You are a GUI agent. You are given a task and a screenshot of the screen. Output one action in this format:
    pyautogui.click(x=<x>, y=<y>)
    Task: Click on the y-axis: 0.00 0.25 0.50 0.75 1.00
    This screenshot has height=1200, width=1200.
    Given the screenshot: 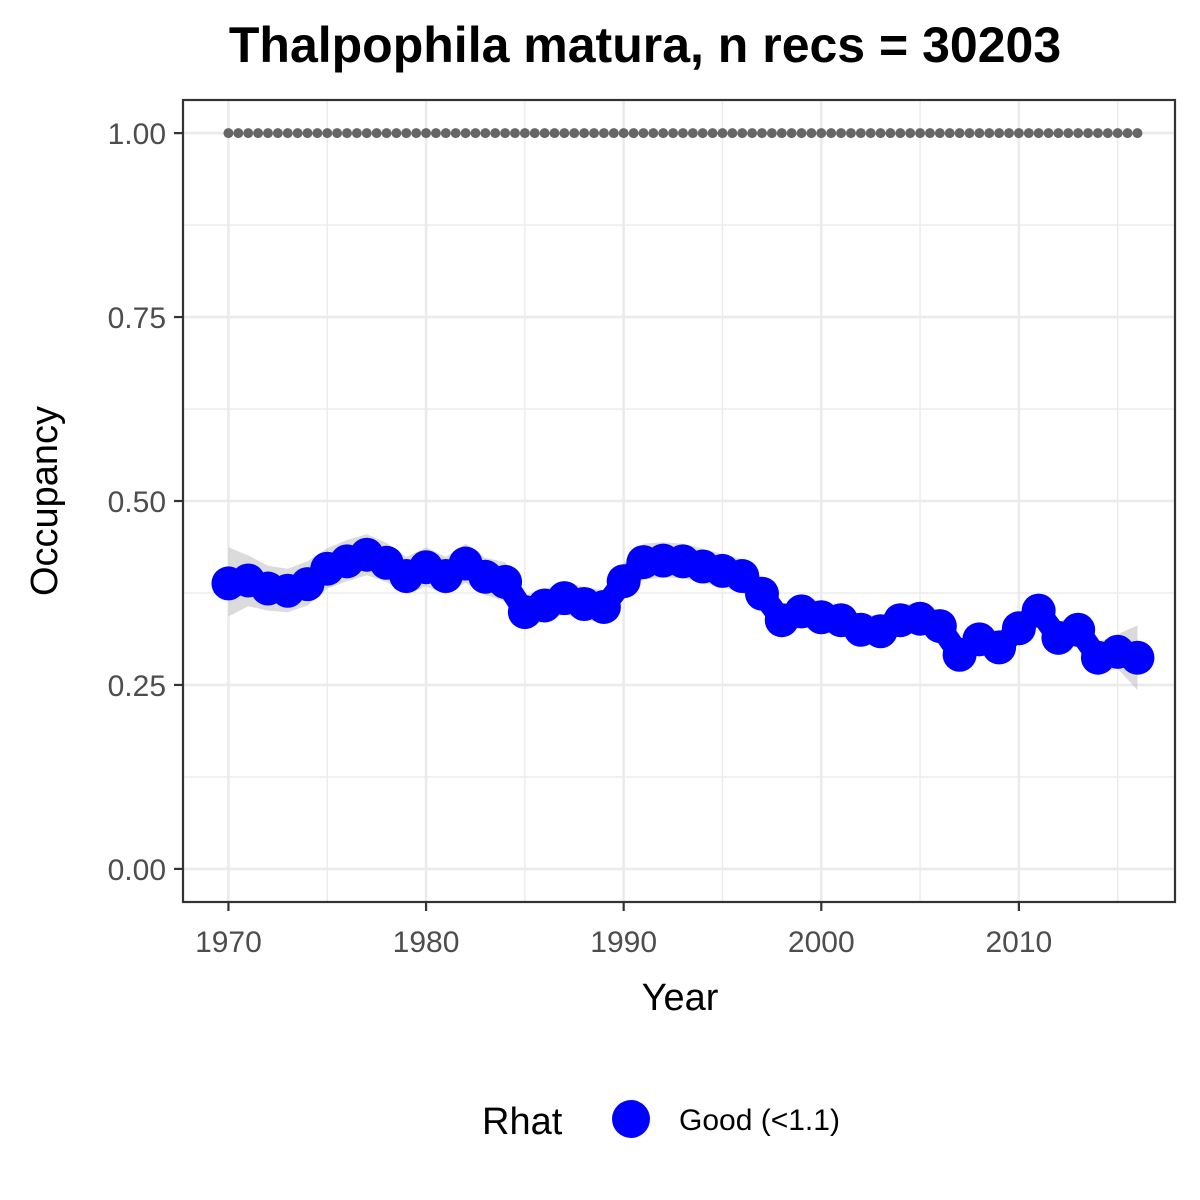 What is the action you would take?
    pyautogui.click(x=145, y=502)
    